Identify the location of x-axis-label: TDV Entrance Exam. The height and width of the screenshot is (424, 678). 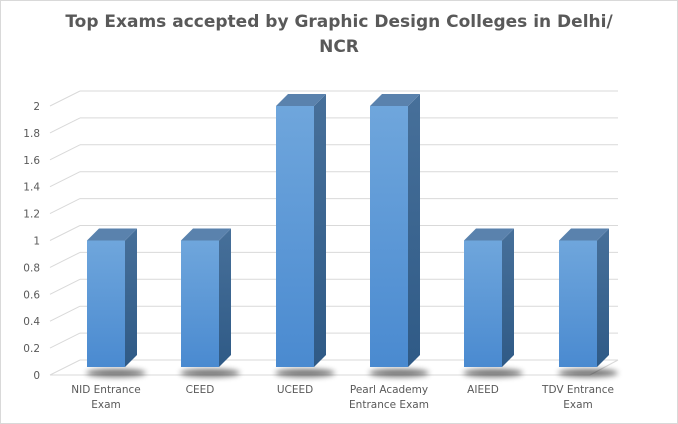
(578, 398).